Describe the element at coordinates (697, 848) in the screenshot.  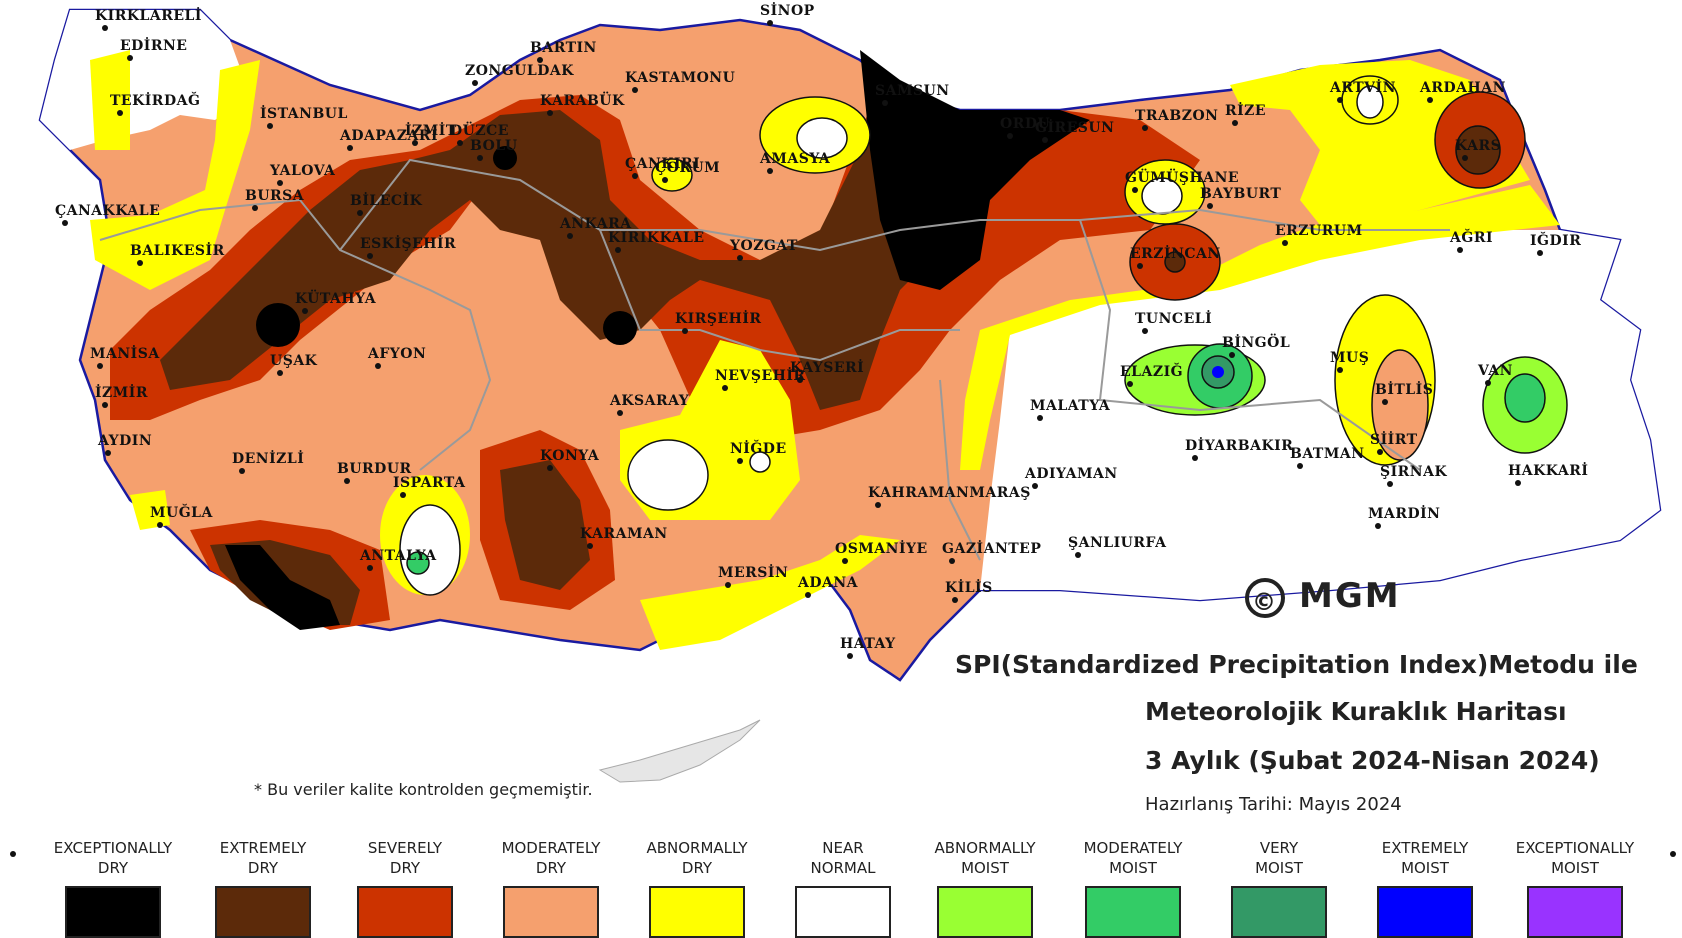
I see `legend-label-line1: ABNORMALLY` at that location.